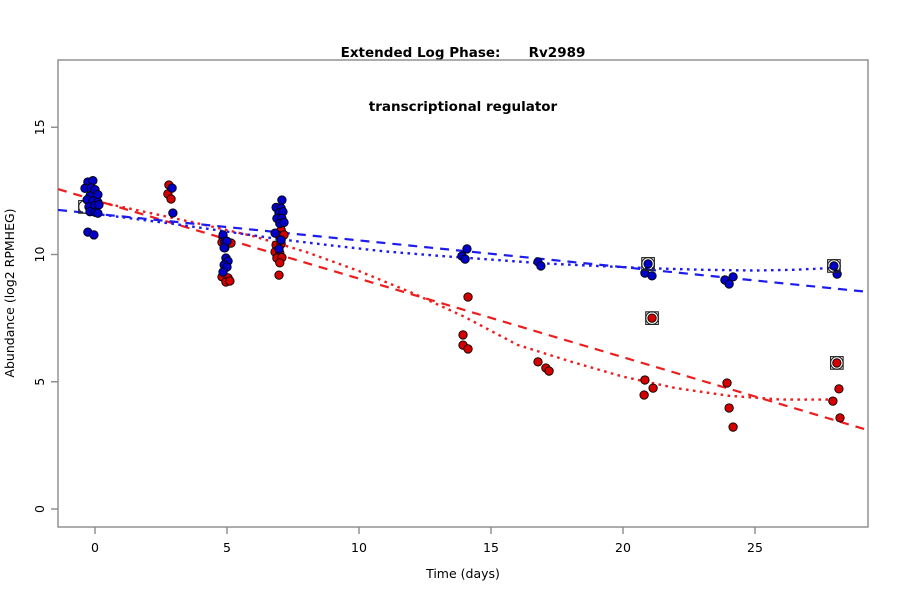 This screenshot has height=600, width=900. What do you see at coordinates (462, 573) in the screenshot?
I see `x-axis-label: Time (days)` at bounding box center [462, 573].